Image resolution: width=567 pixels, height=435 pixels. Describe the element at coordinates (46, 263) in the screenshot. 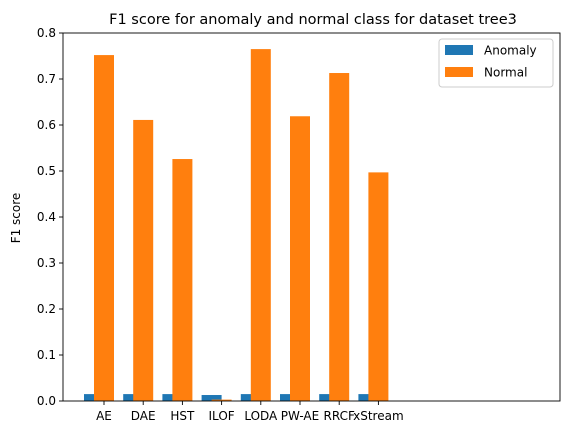

I see `y-tick-label: 0.3` at that location.